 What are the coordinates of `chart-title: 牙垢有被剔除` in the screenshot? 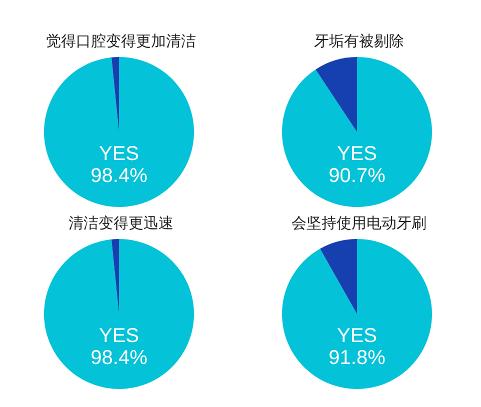 It's located at (359, 41).